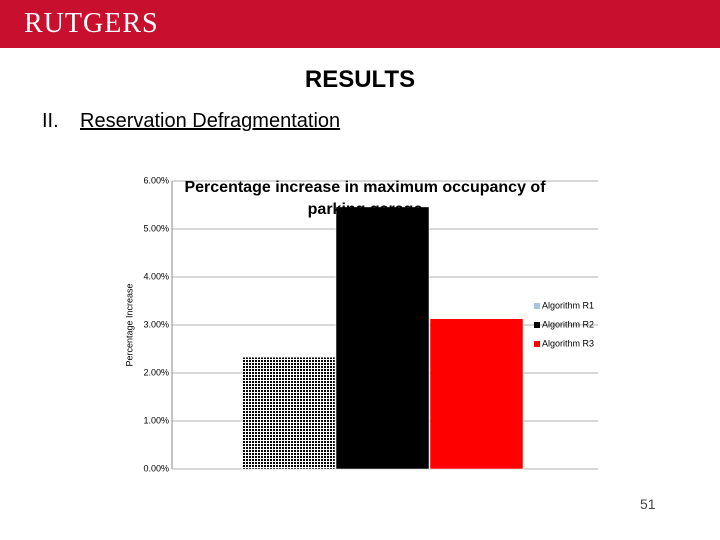 This screenshot has height=540, width=720. I want to click on logo: RUTGERS, so click(91, 23).